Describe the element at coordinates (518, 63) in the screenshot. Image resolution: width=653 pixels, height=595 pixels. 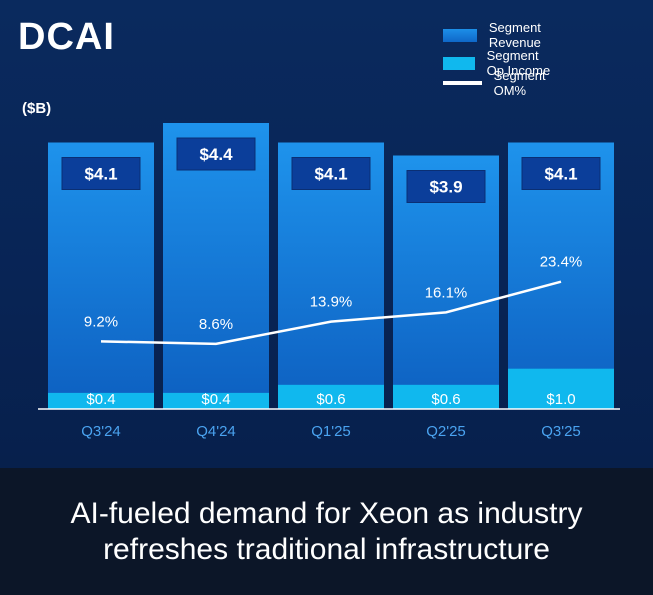
I see `legend-op-income-label: Segment Op Income` at that location.